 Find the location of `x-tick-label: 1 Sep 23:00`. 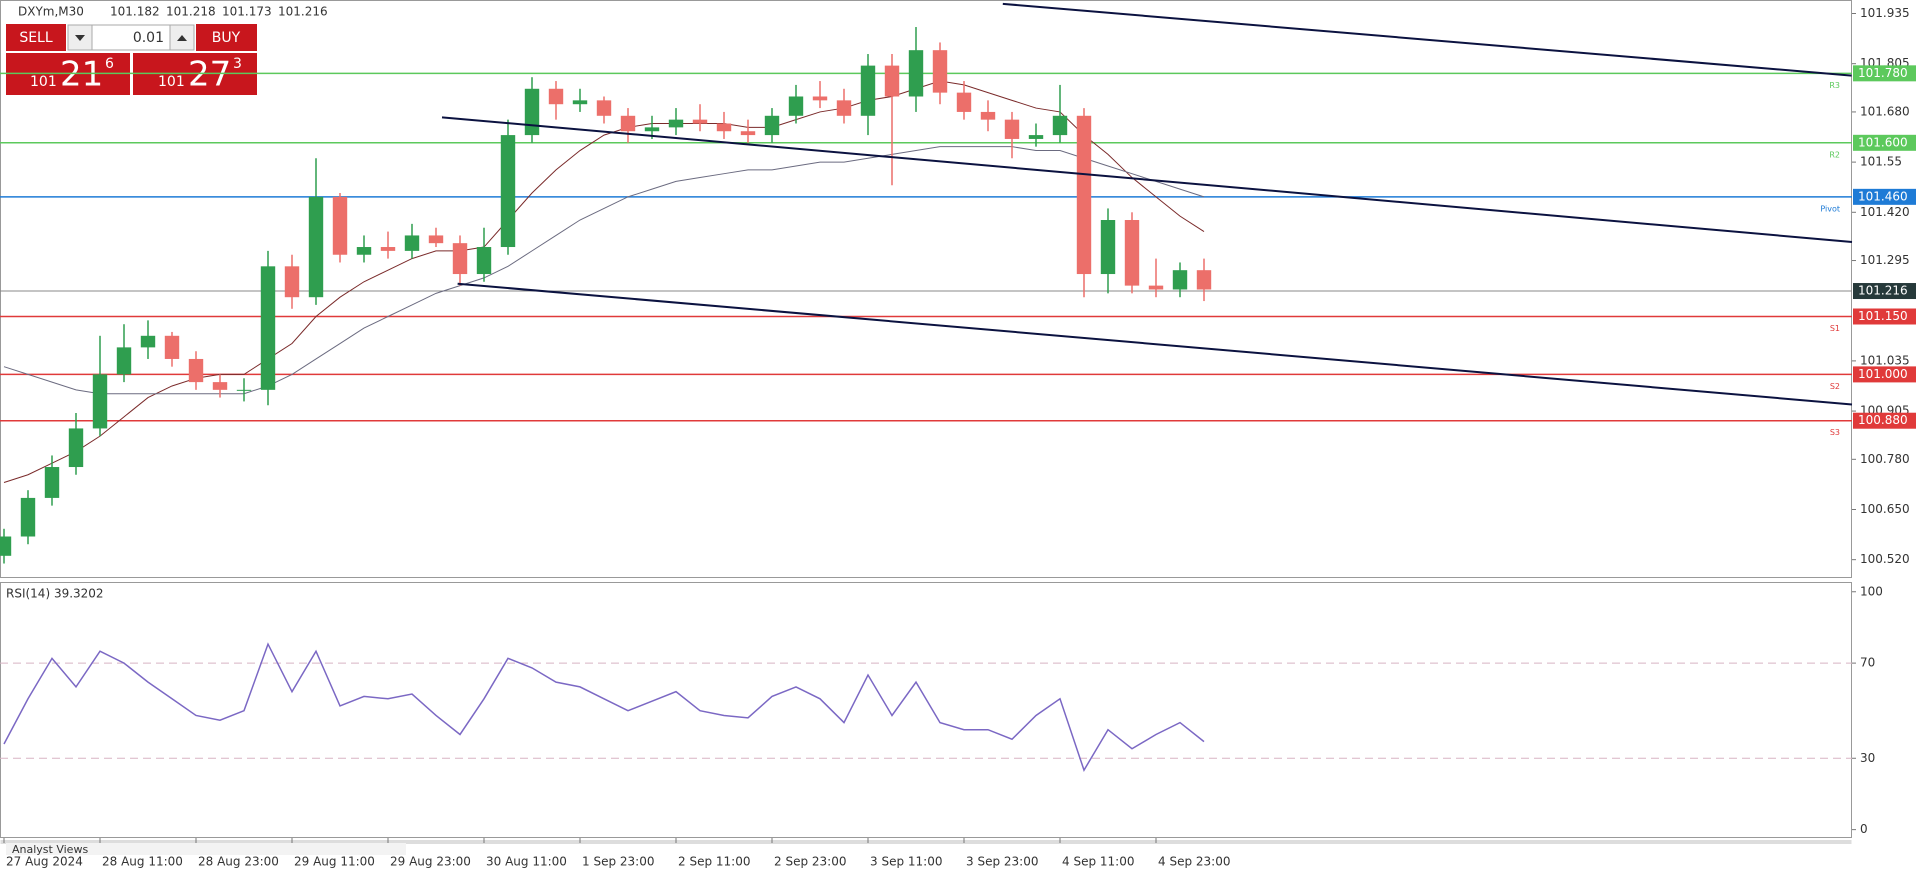

x-tick-label: 1 Sep 23:00 is located at coordinates (618, 862).